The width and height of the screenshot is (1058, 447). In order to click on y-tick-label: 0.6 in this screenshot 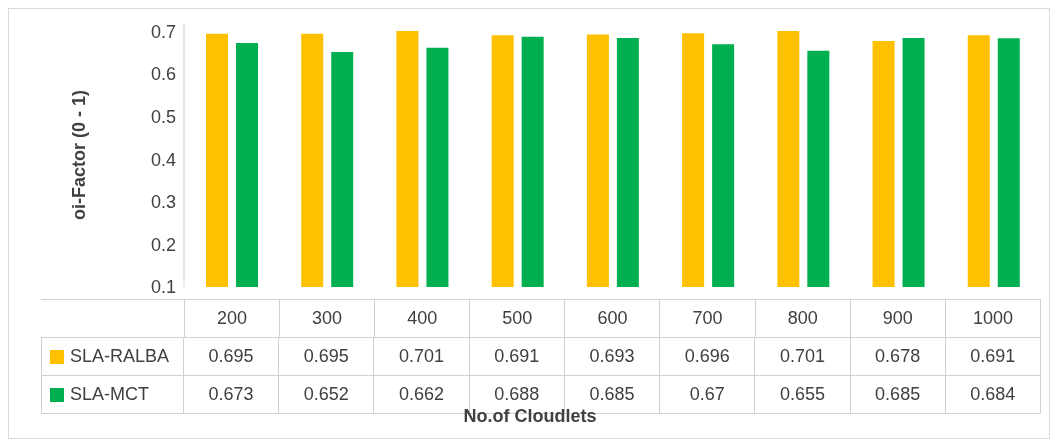, I will do `click(163, 74)`.